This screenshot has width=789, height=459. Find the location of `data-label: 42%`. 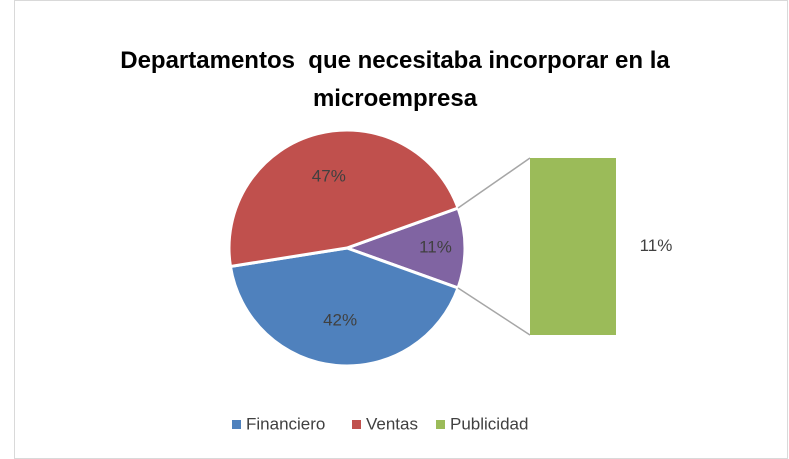

data-label: 42% is located at coordinates (340, 319).